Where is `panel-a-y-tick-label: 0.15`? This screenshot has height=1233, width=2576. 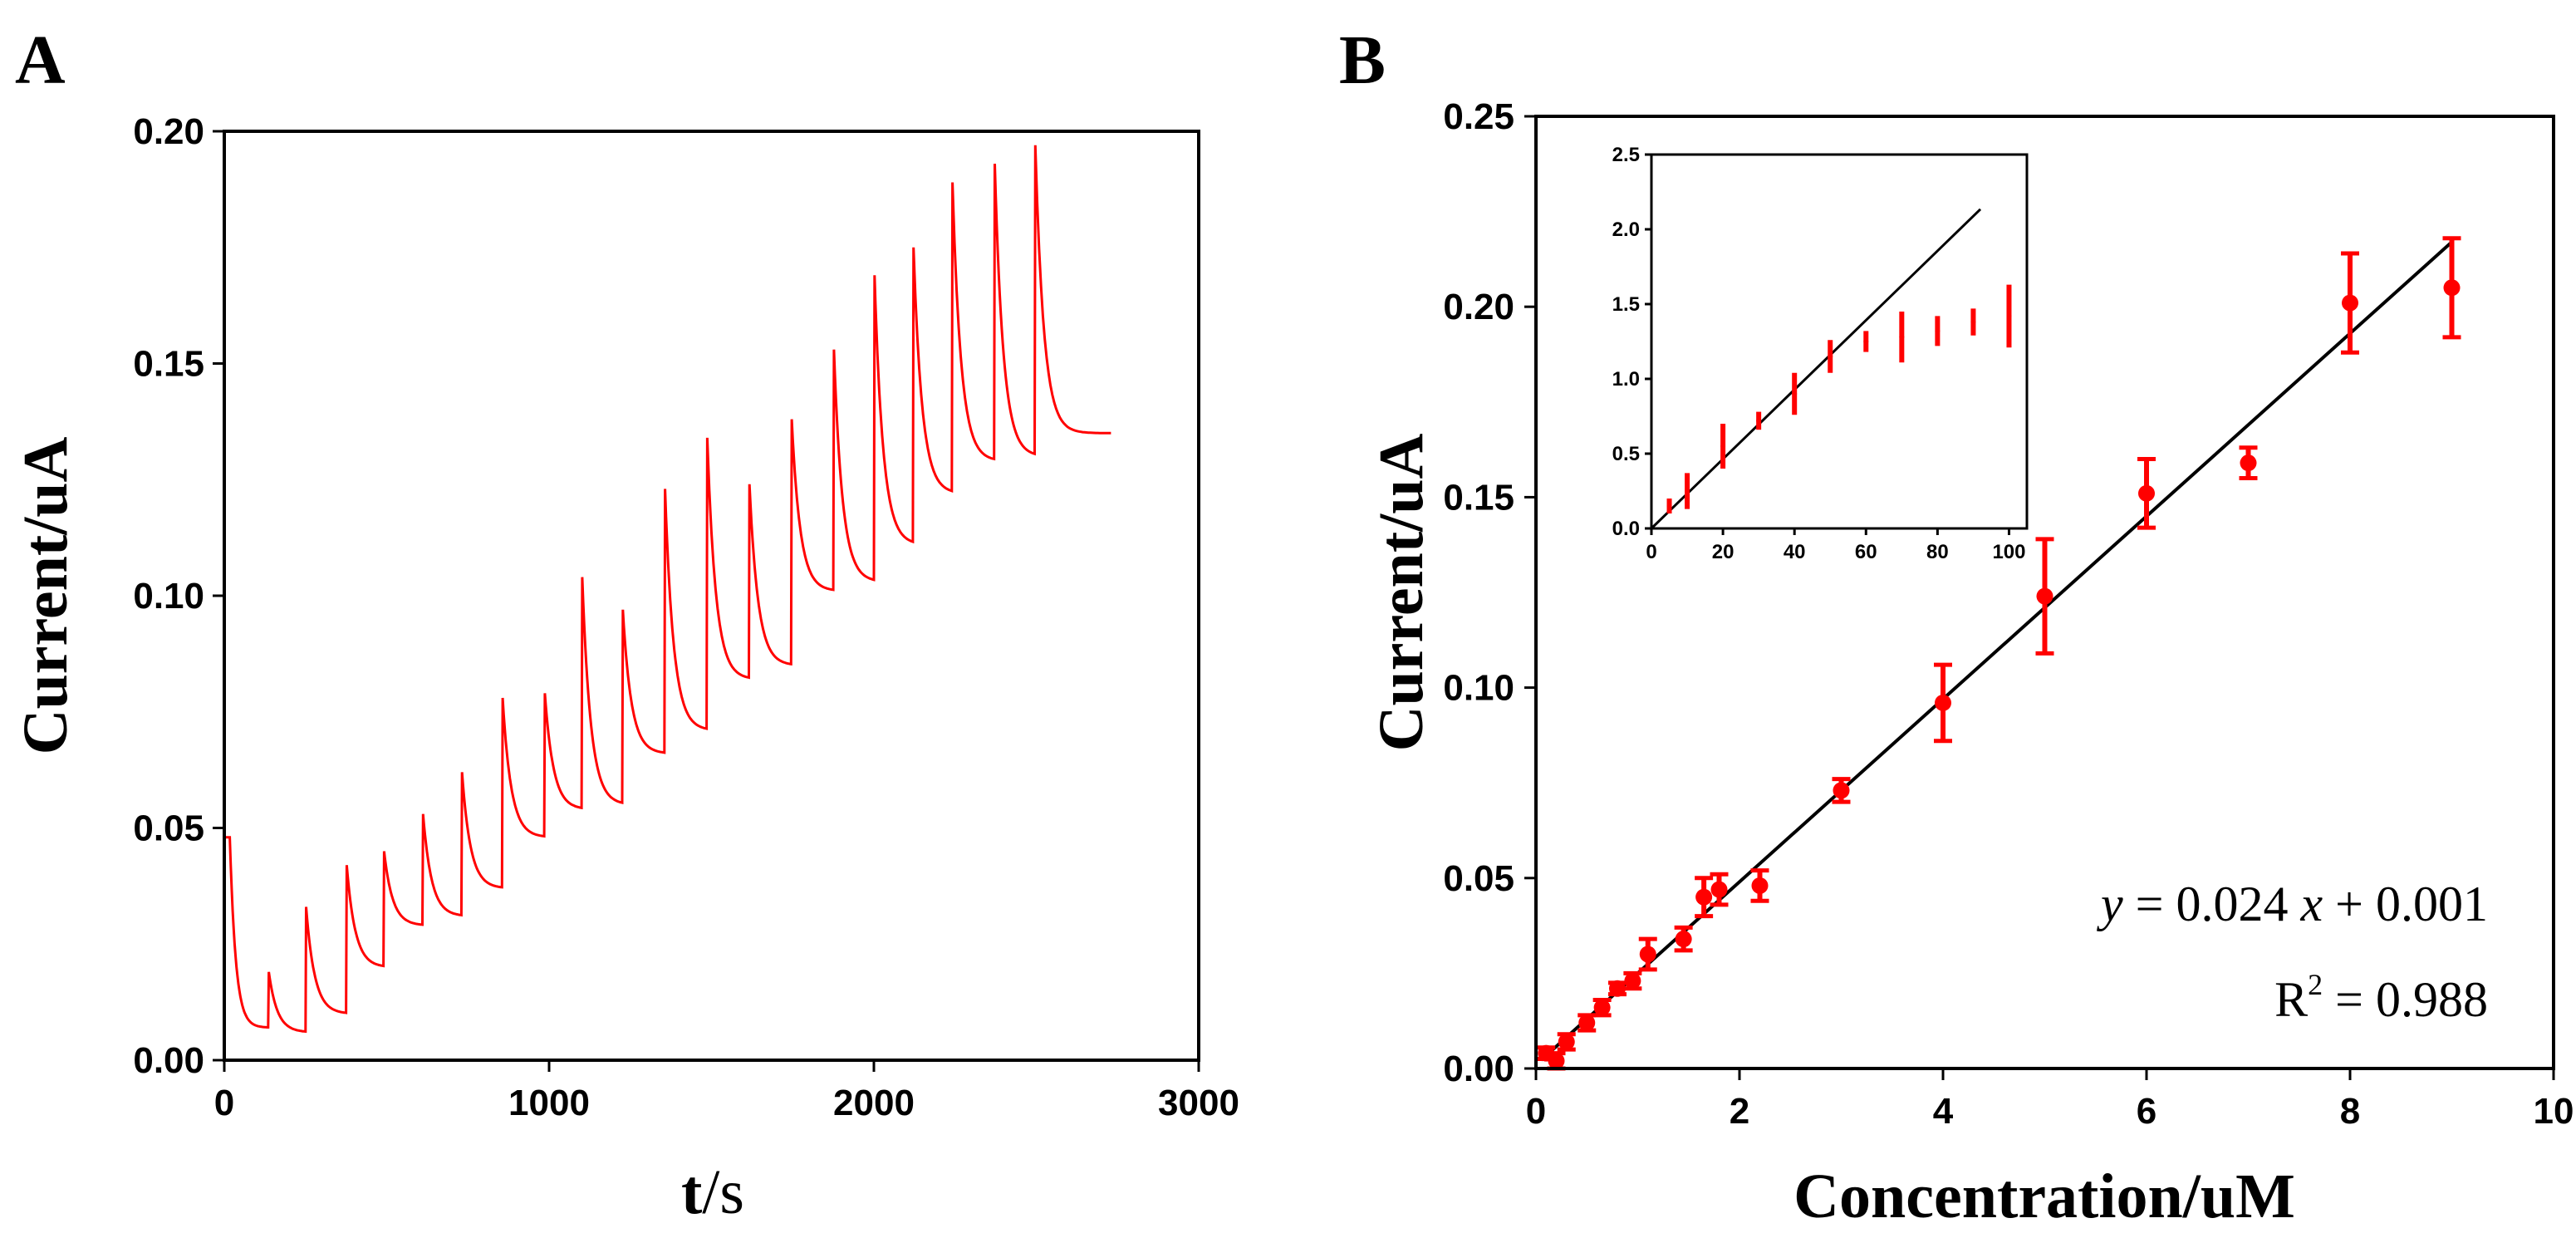
panel-a-y-tick-label: 0.15 is located at coordinates (168, 364).